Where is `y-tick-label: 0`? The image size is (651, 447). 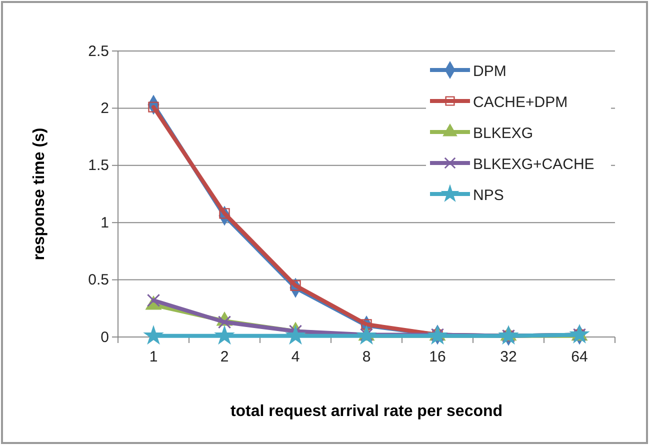 y-tick-label: 0 is located at coordinates (104, 337).